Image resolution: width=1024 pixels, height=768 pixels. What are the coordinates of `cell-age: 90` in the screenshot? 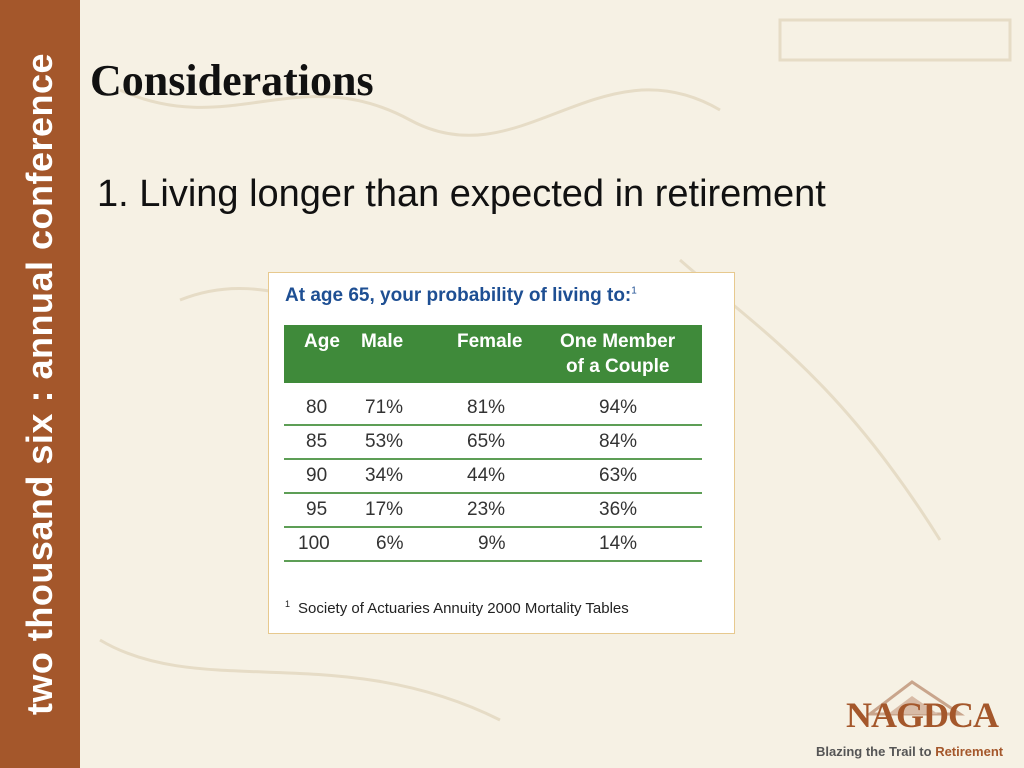 It's located at (317, 475).